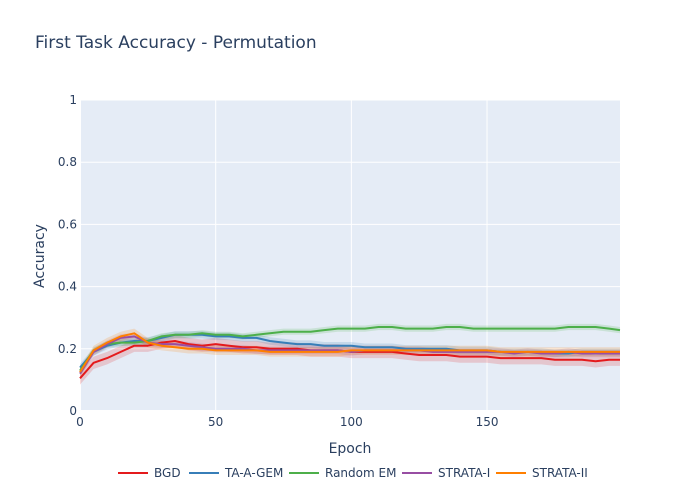 The width and height of the screenshot is (700, 500). Describe the element at coordinates (67, 287) in the screenshot. I see `y-tick-label: 0.4` at that location.